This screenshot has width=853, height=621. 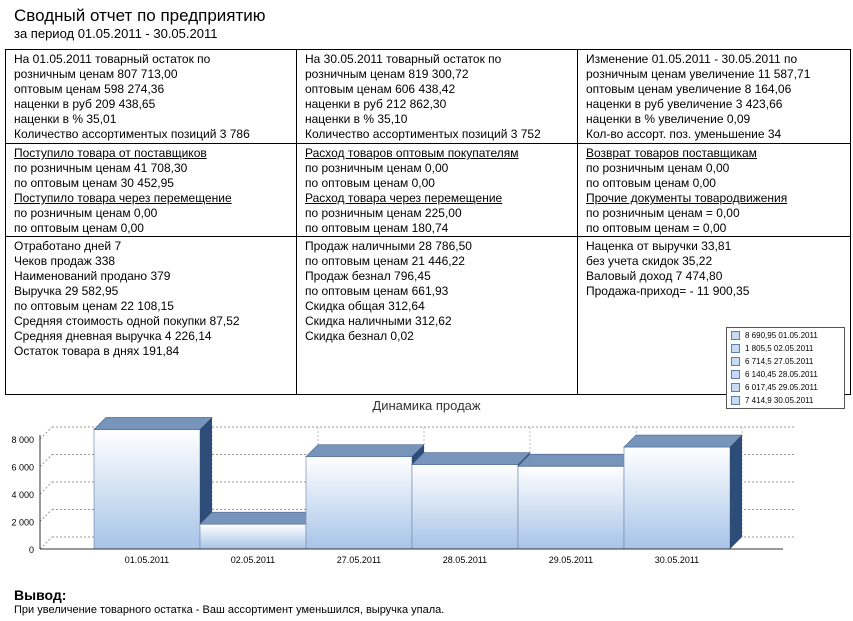 I want to click on stock-start-line: розничным ценам 807 713,00, so click(x=96, y=74).